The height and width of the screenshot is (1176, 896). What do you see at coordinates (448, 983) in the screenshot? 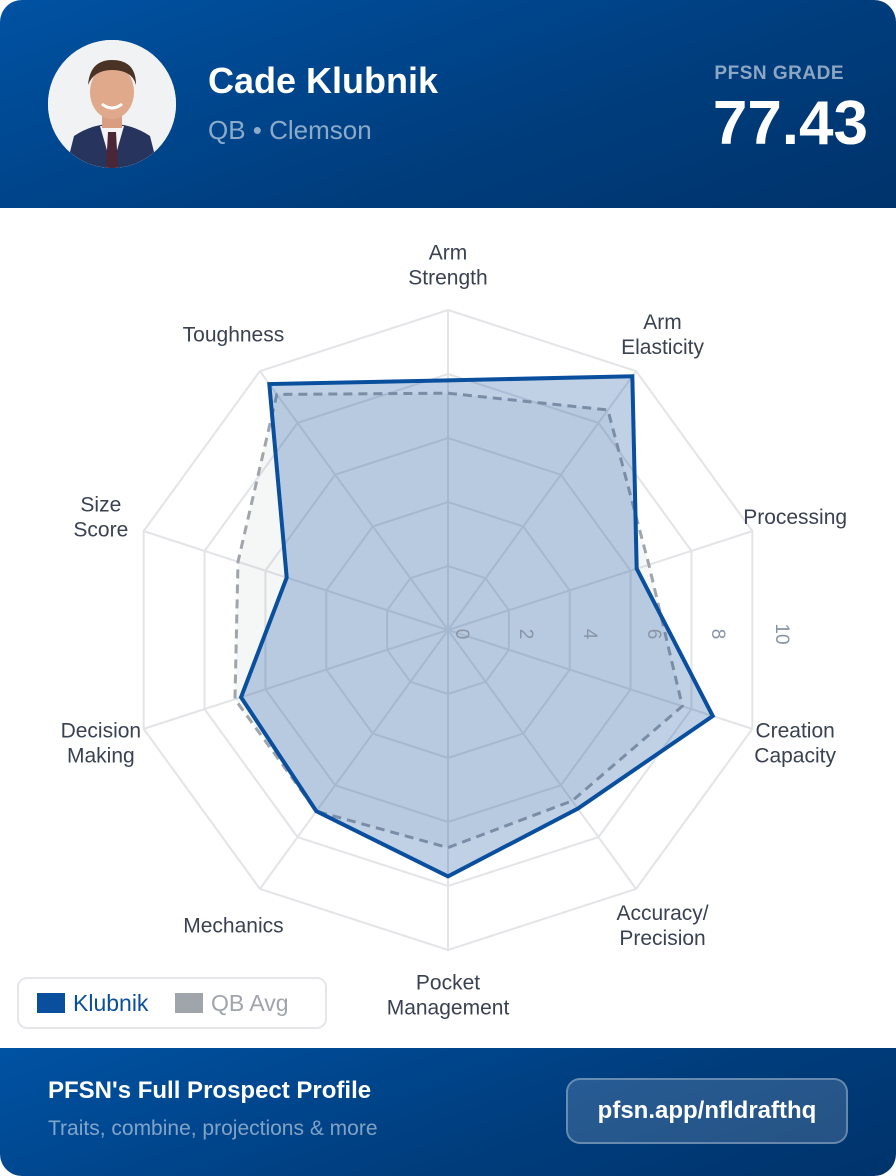
I see `axis-label-line: Pocket` at bounding box center [448, 983].